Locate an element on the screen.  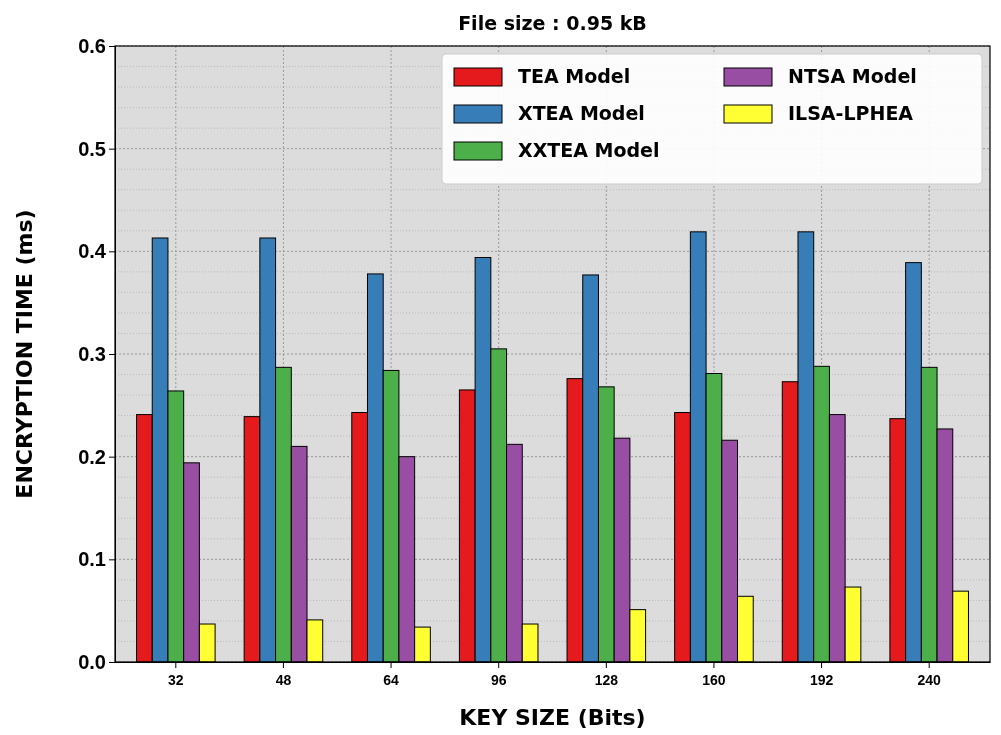
legend-label: ILSA-LPHEA is located at coordinates (851, 113).